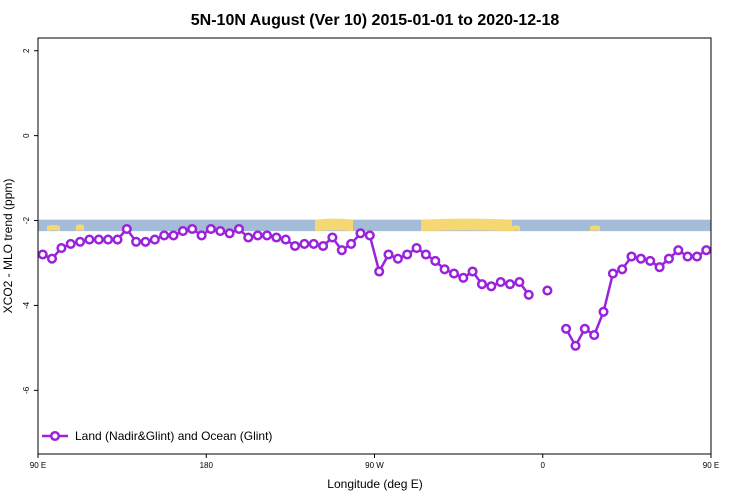 The width and height of the screenshot is (750, 500). Describe the element at coordinates (207, 465) in the screenshot. I see `x-tick-label: 180` at that location.